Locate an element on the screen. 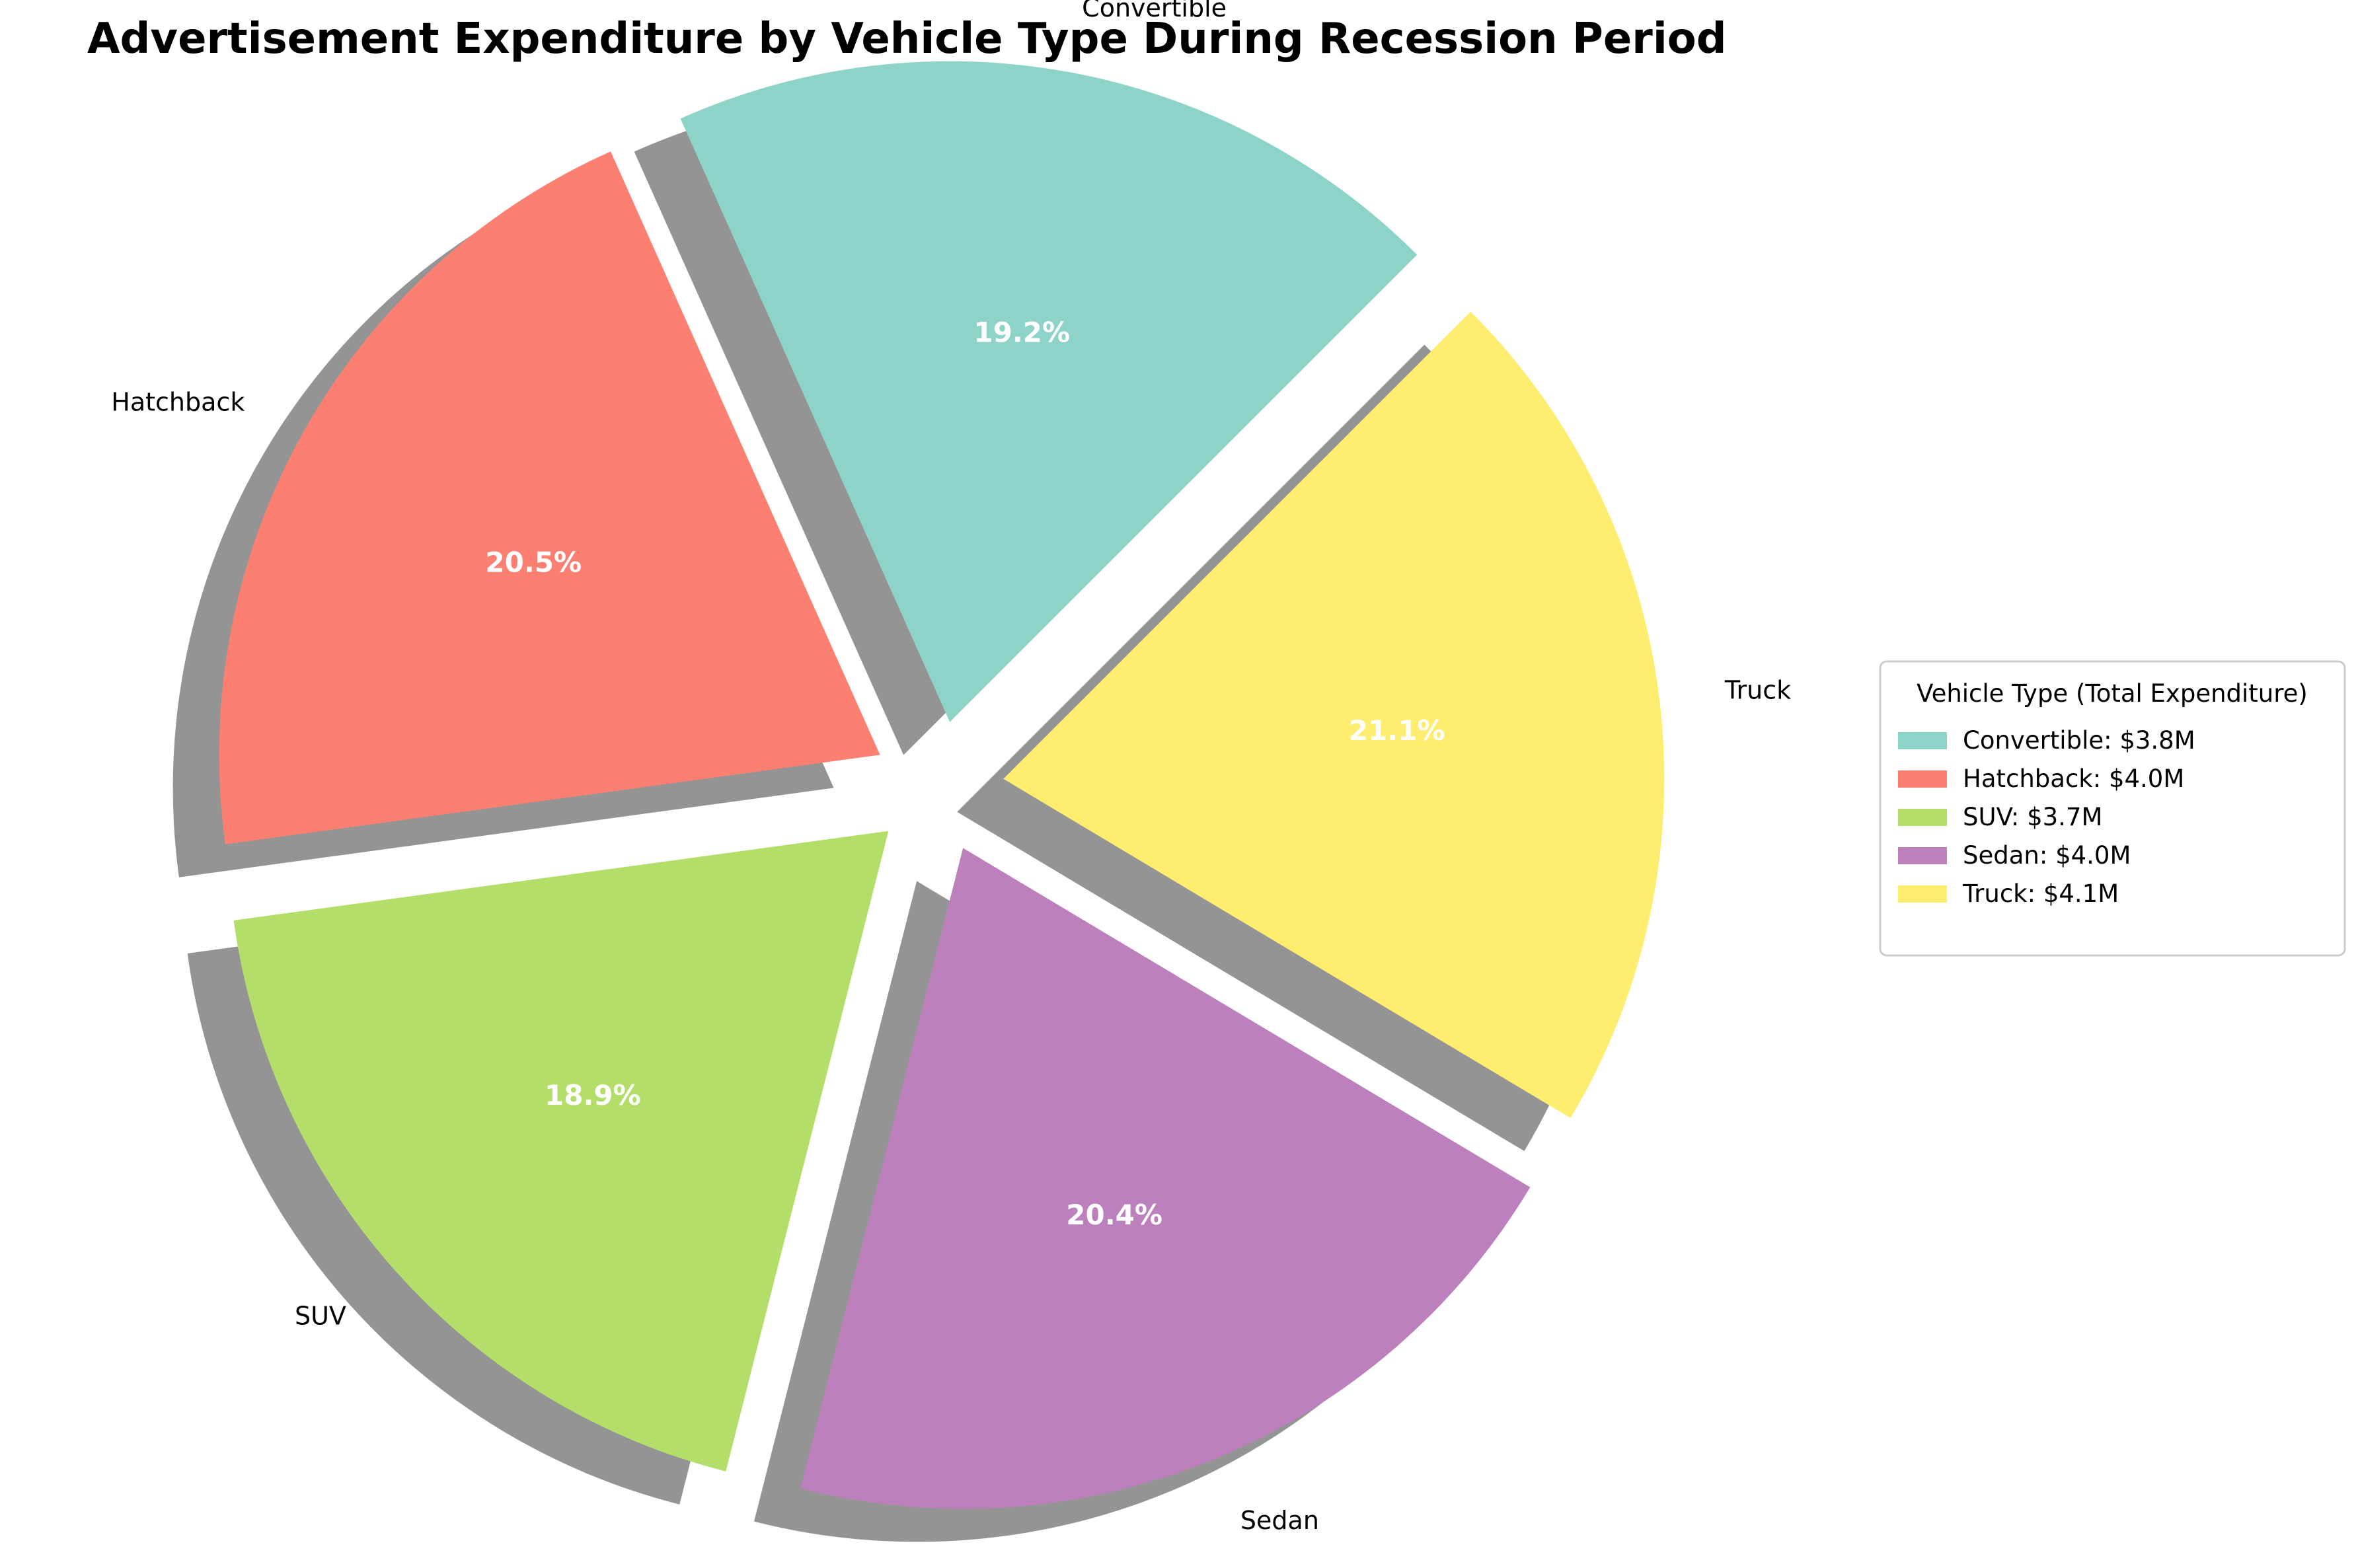 The height and width of the screenshot is (1568, 2358). legend-swatch-hatchback is located at coordinates (1922, 779).